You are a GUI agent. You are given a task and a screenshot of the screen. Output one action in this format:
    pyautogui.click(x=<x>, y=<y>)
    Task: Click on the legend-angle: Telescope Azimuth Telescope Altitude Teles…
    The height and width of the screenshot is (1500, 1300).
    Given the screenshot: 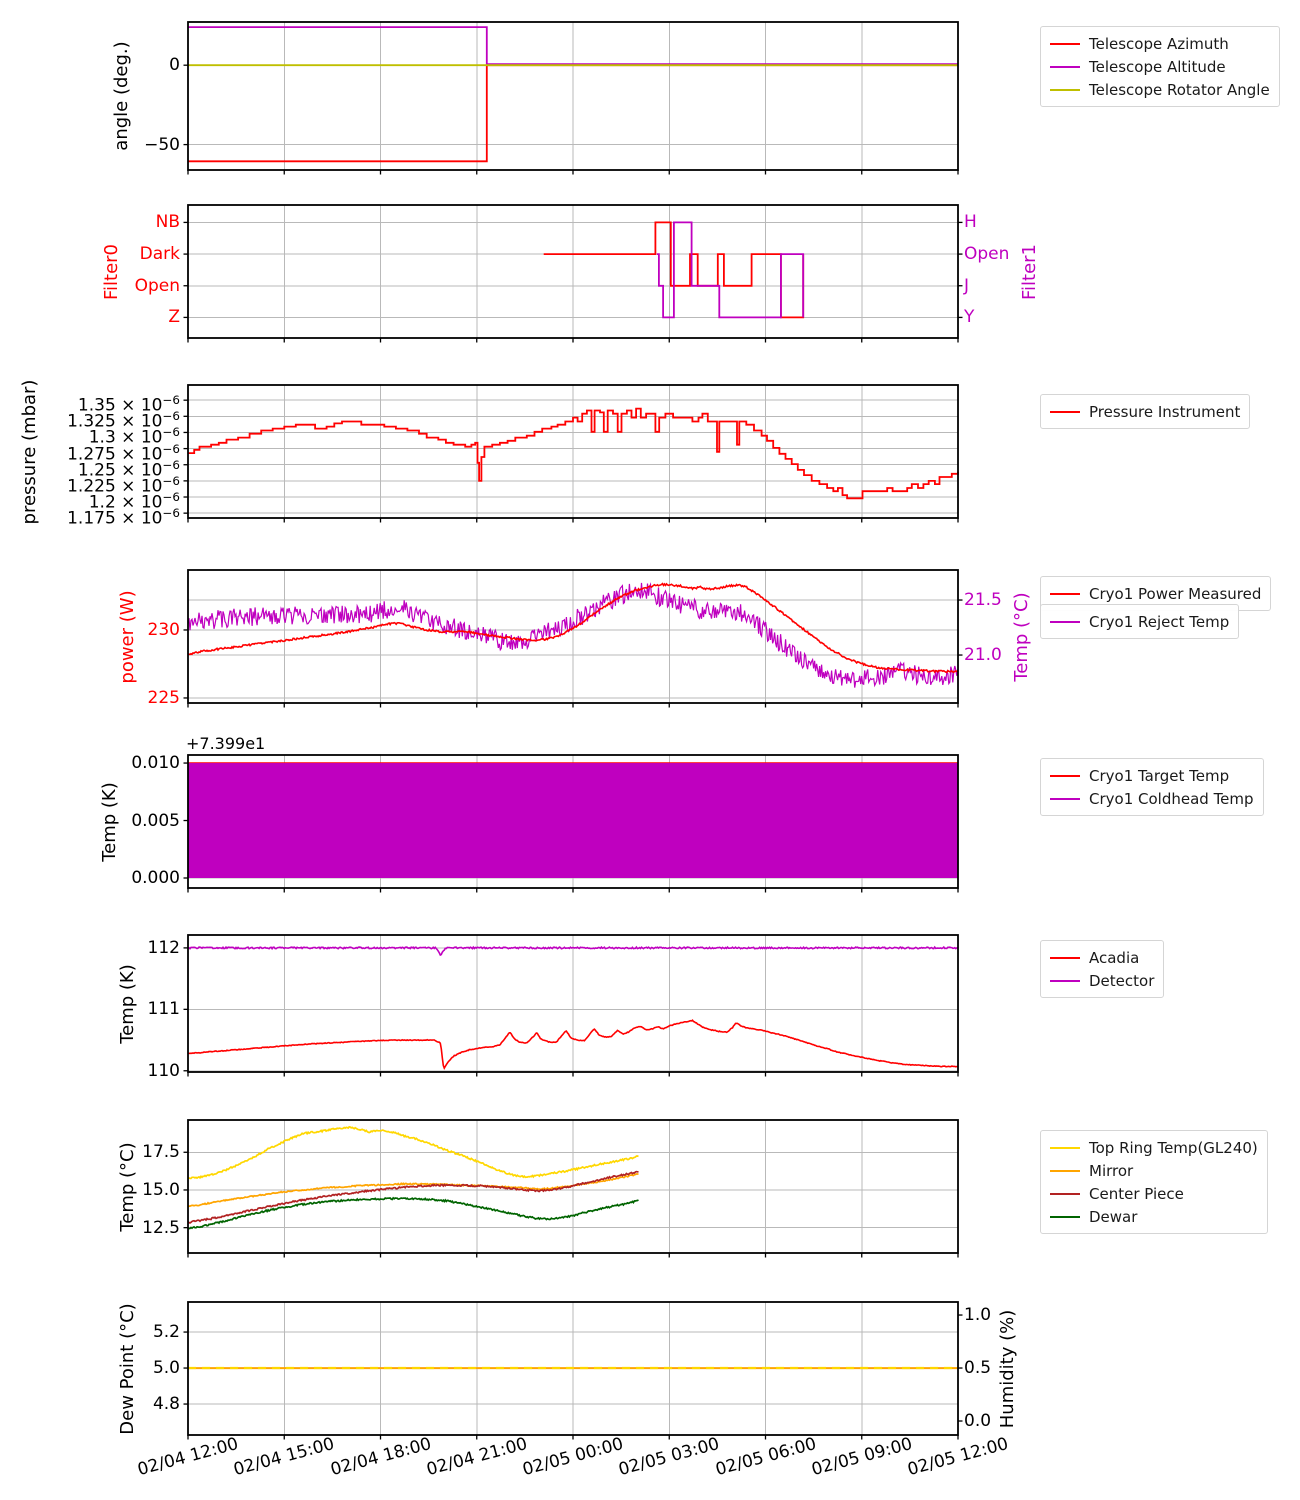 What is the action you would take?
    pyautogui.click(x=1160, y=66)
    